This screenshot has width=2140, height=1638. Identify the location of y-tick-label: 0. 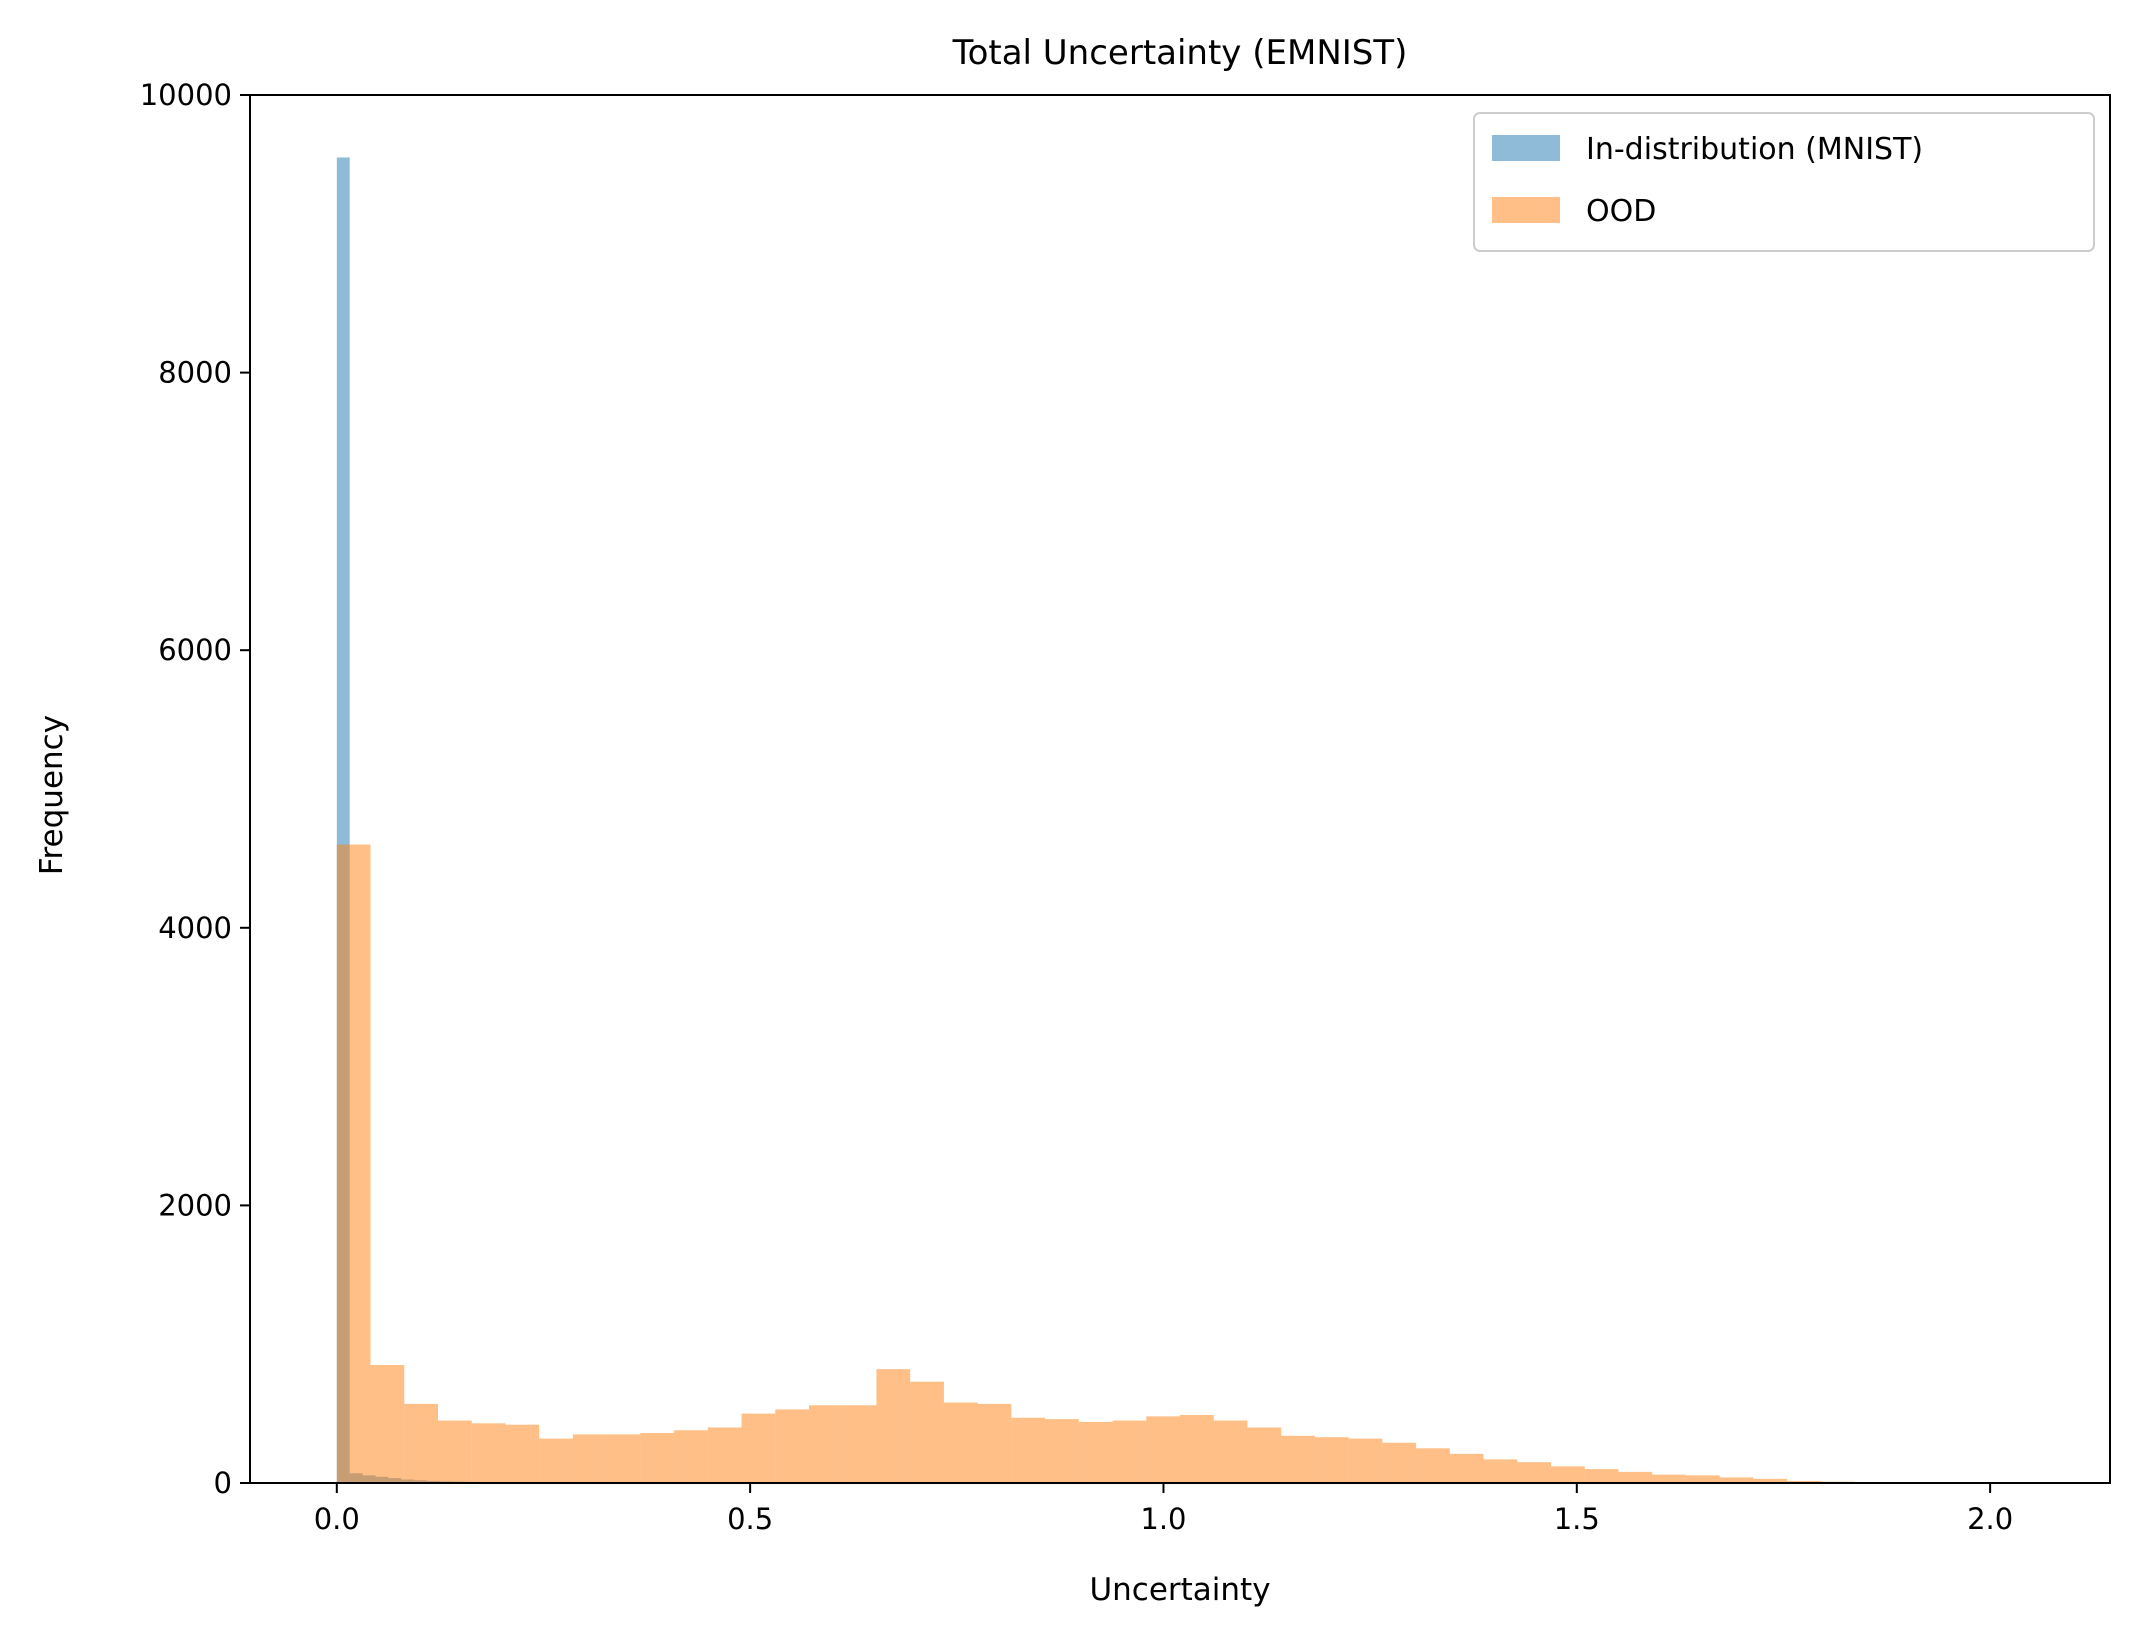
(223, 1483).